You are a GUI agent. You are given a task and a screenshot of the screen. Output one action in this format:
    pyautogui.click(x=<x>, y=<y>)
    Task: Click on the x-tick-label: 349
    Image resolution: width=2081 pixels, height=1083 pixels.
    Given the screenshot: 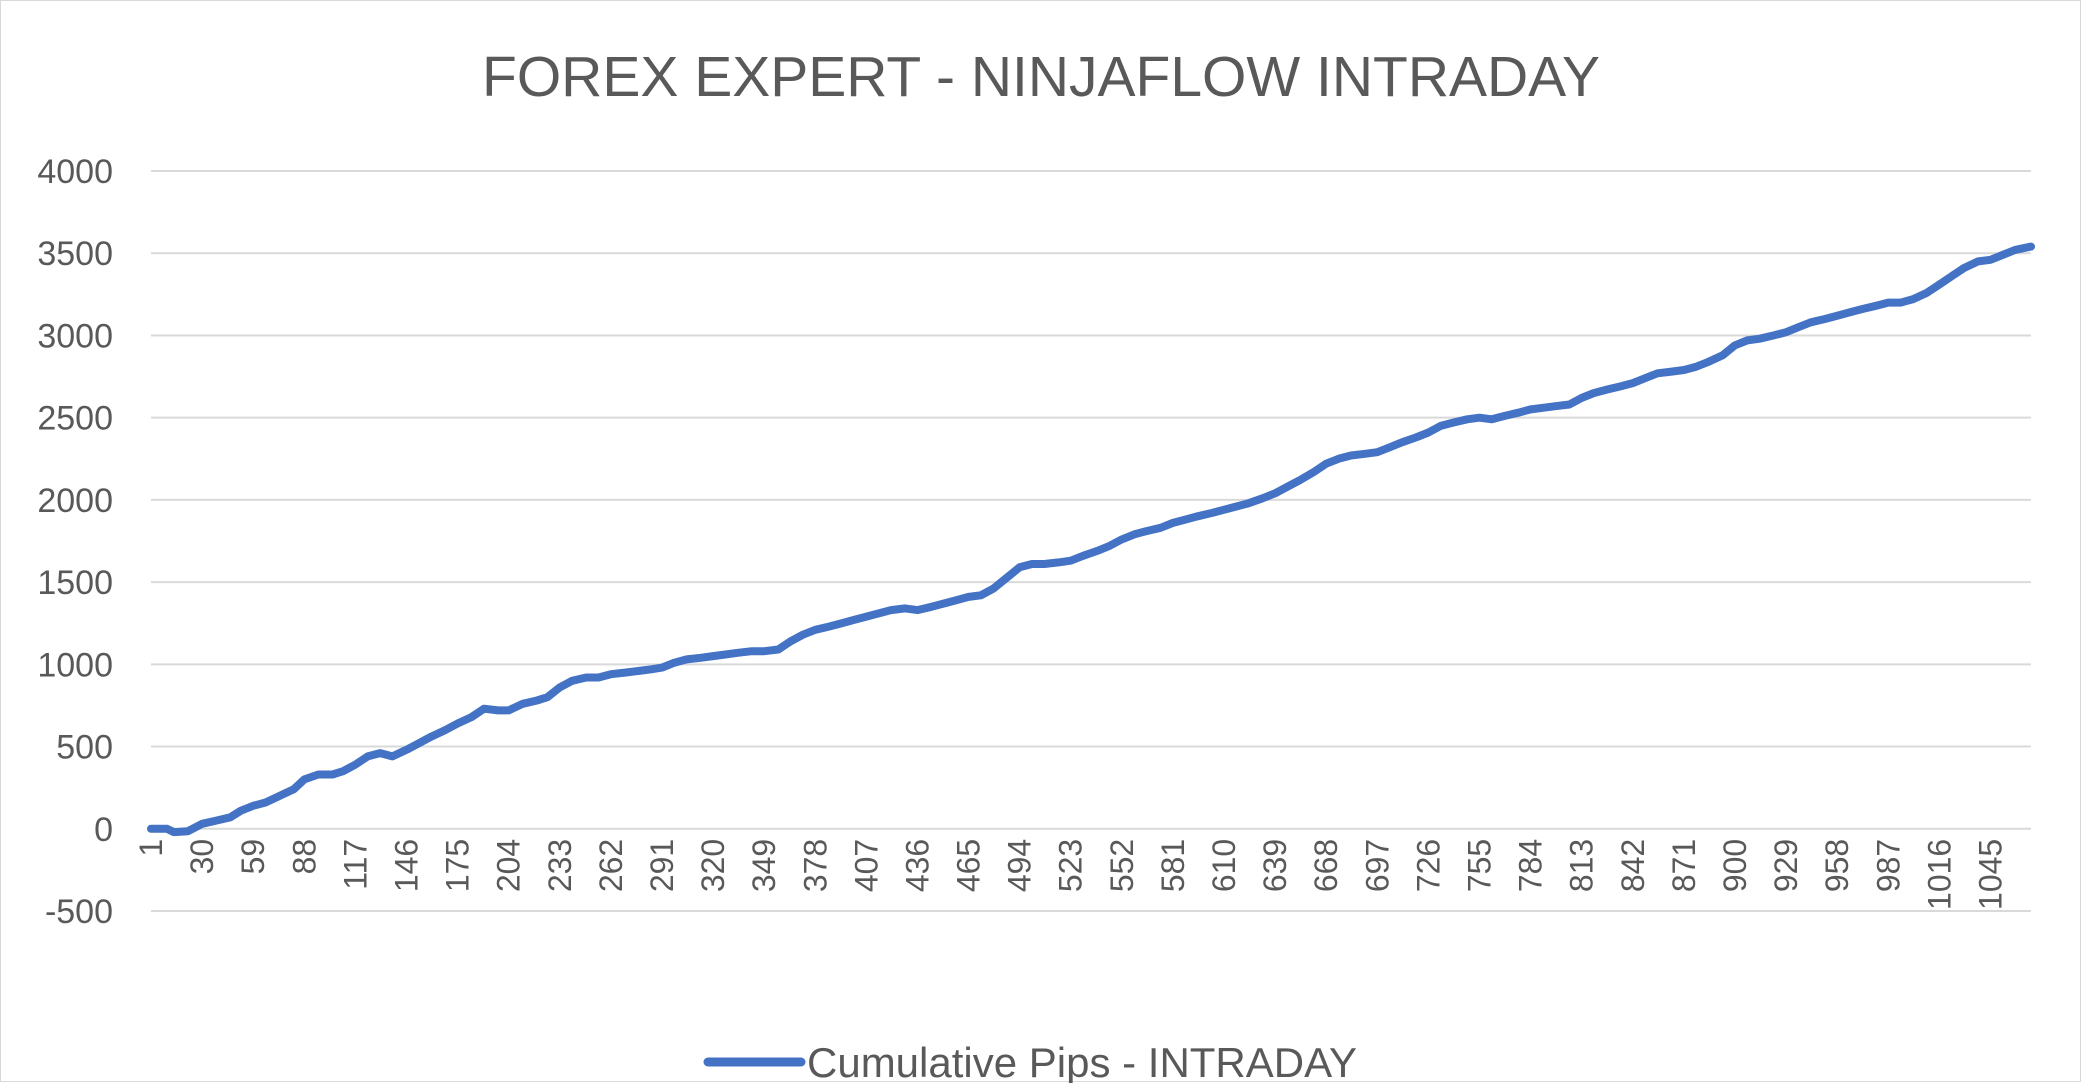 What is the action you would take?
    pyautogui.click(x=764, y=865)
    